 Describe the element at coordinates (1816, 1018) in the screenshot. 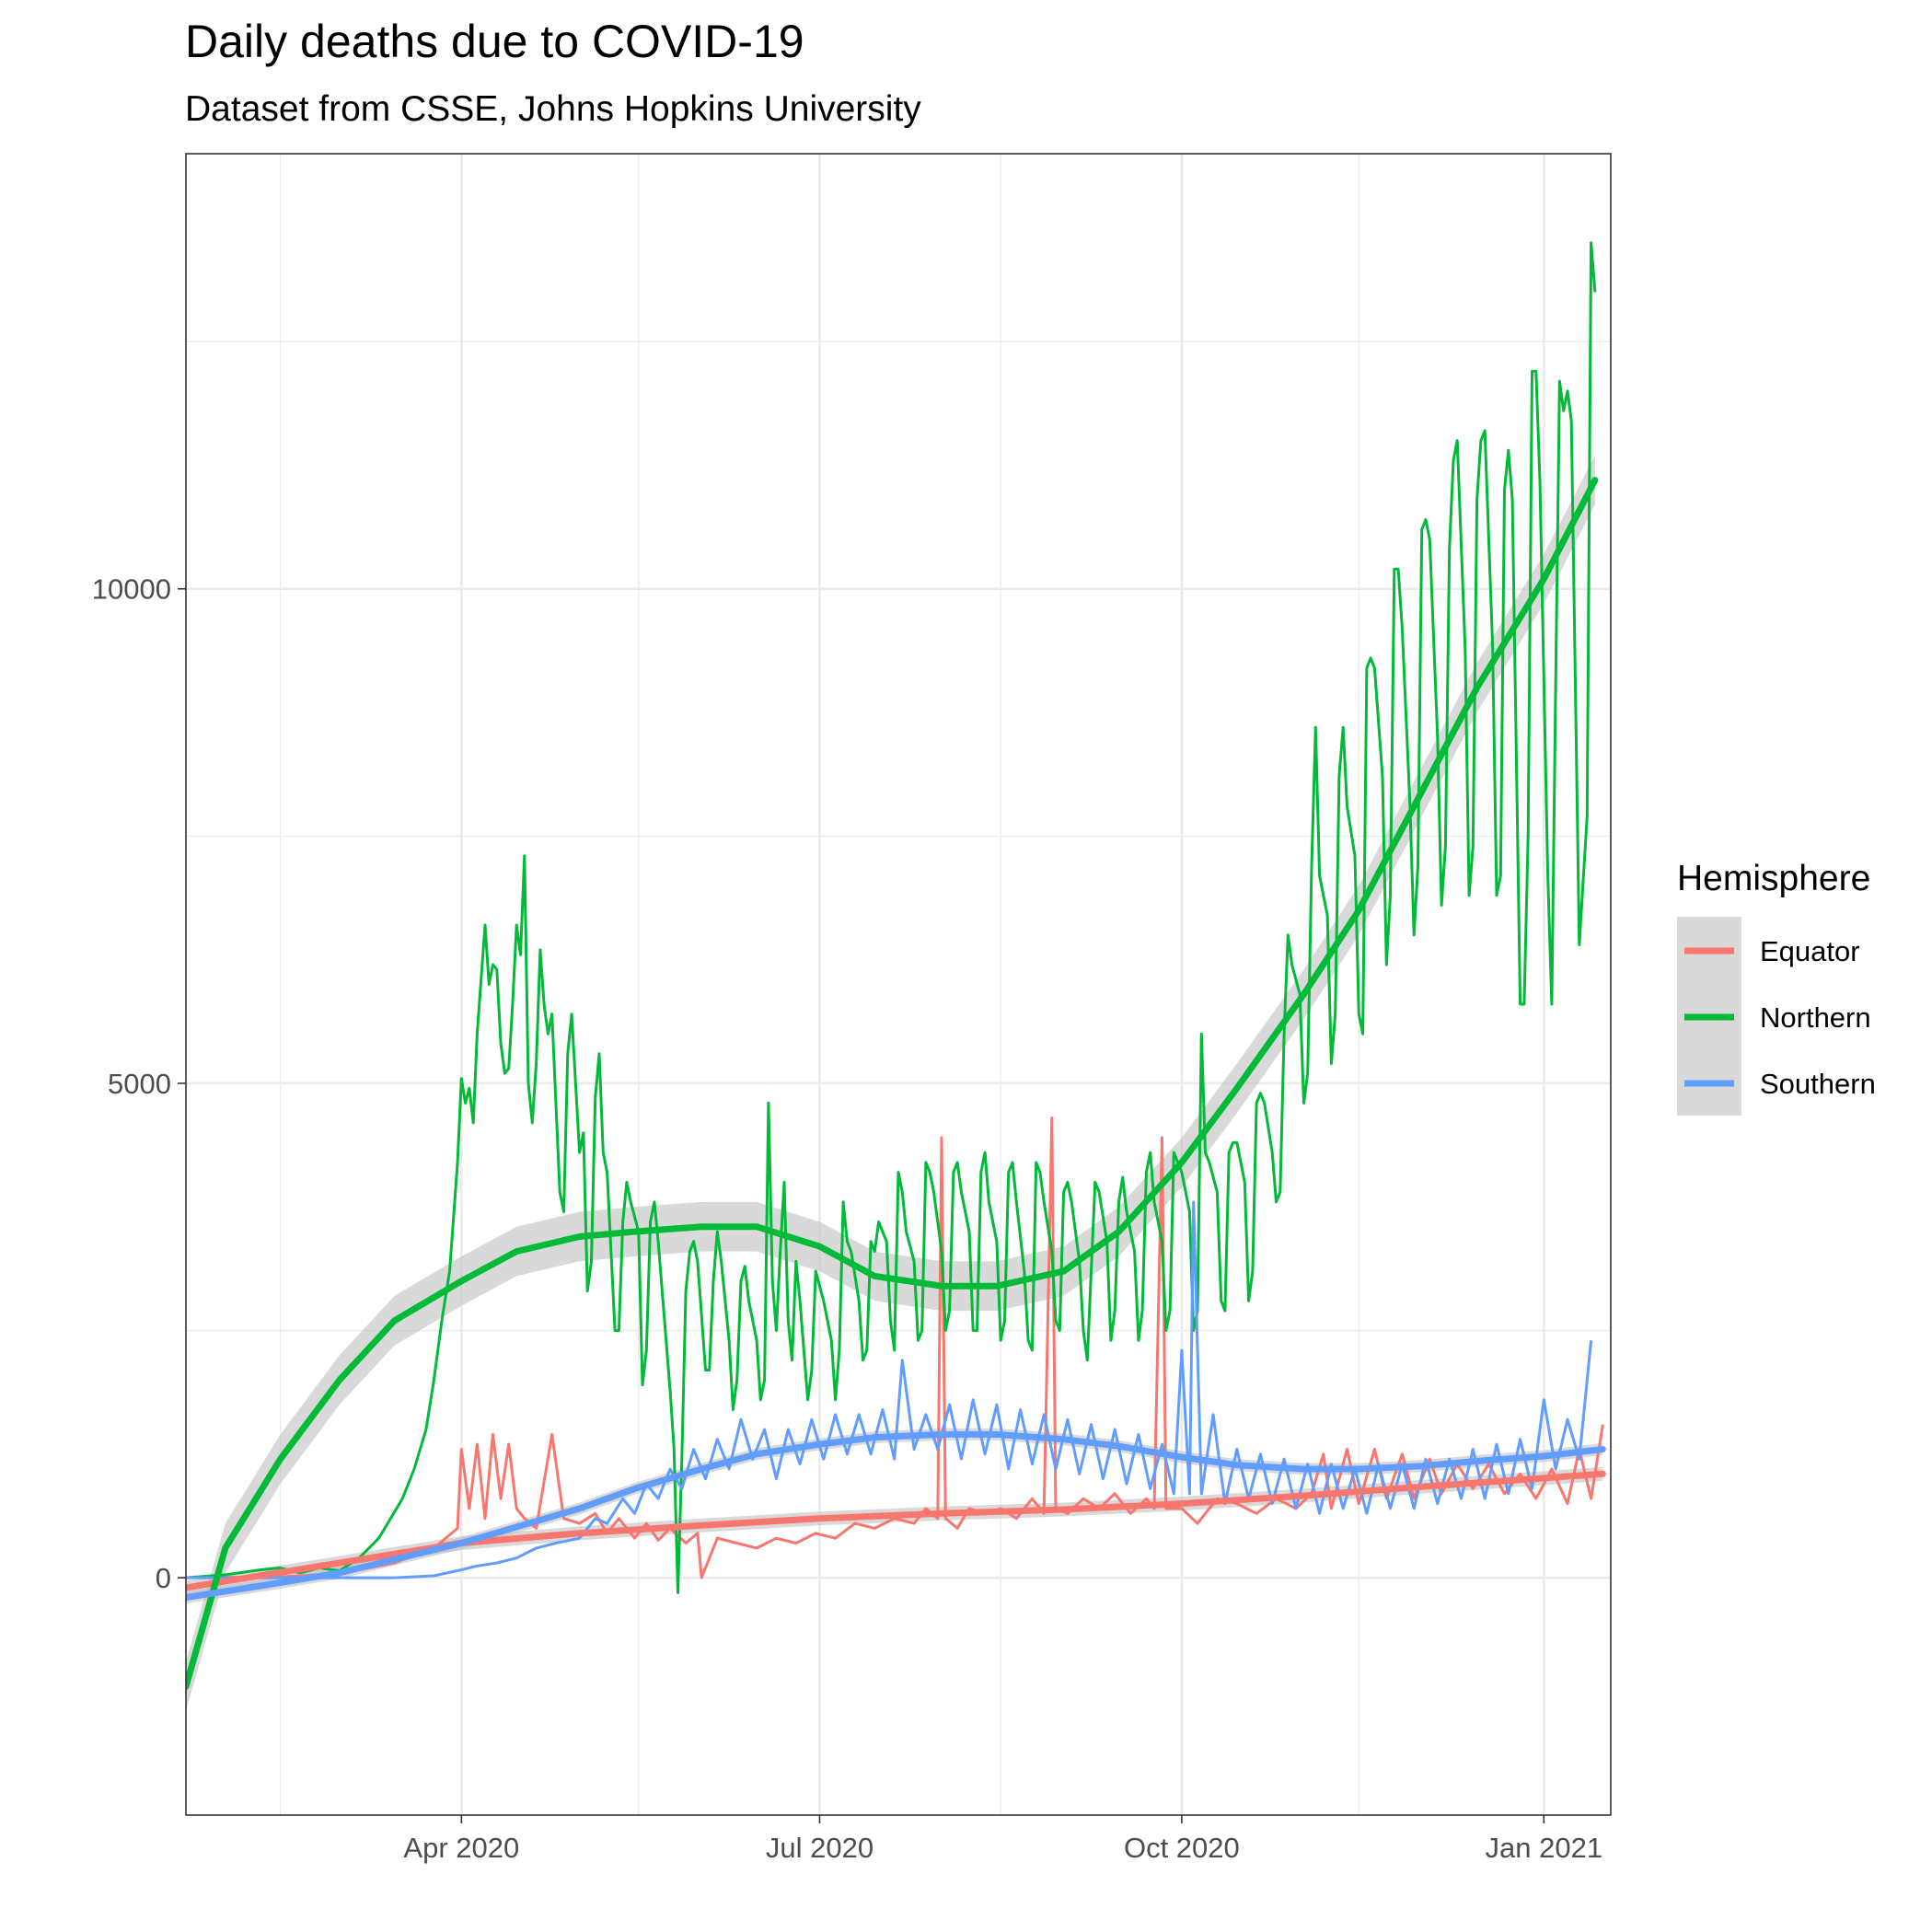

I see `legend-label-northern: Northern` at that location.